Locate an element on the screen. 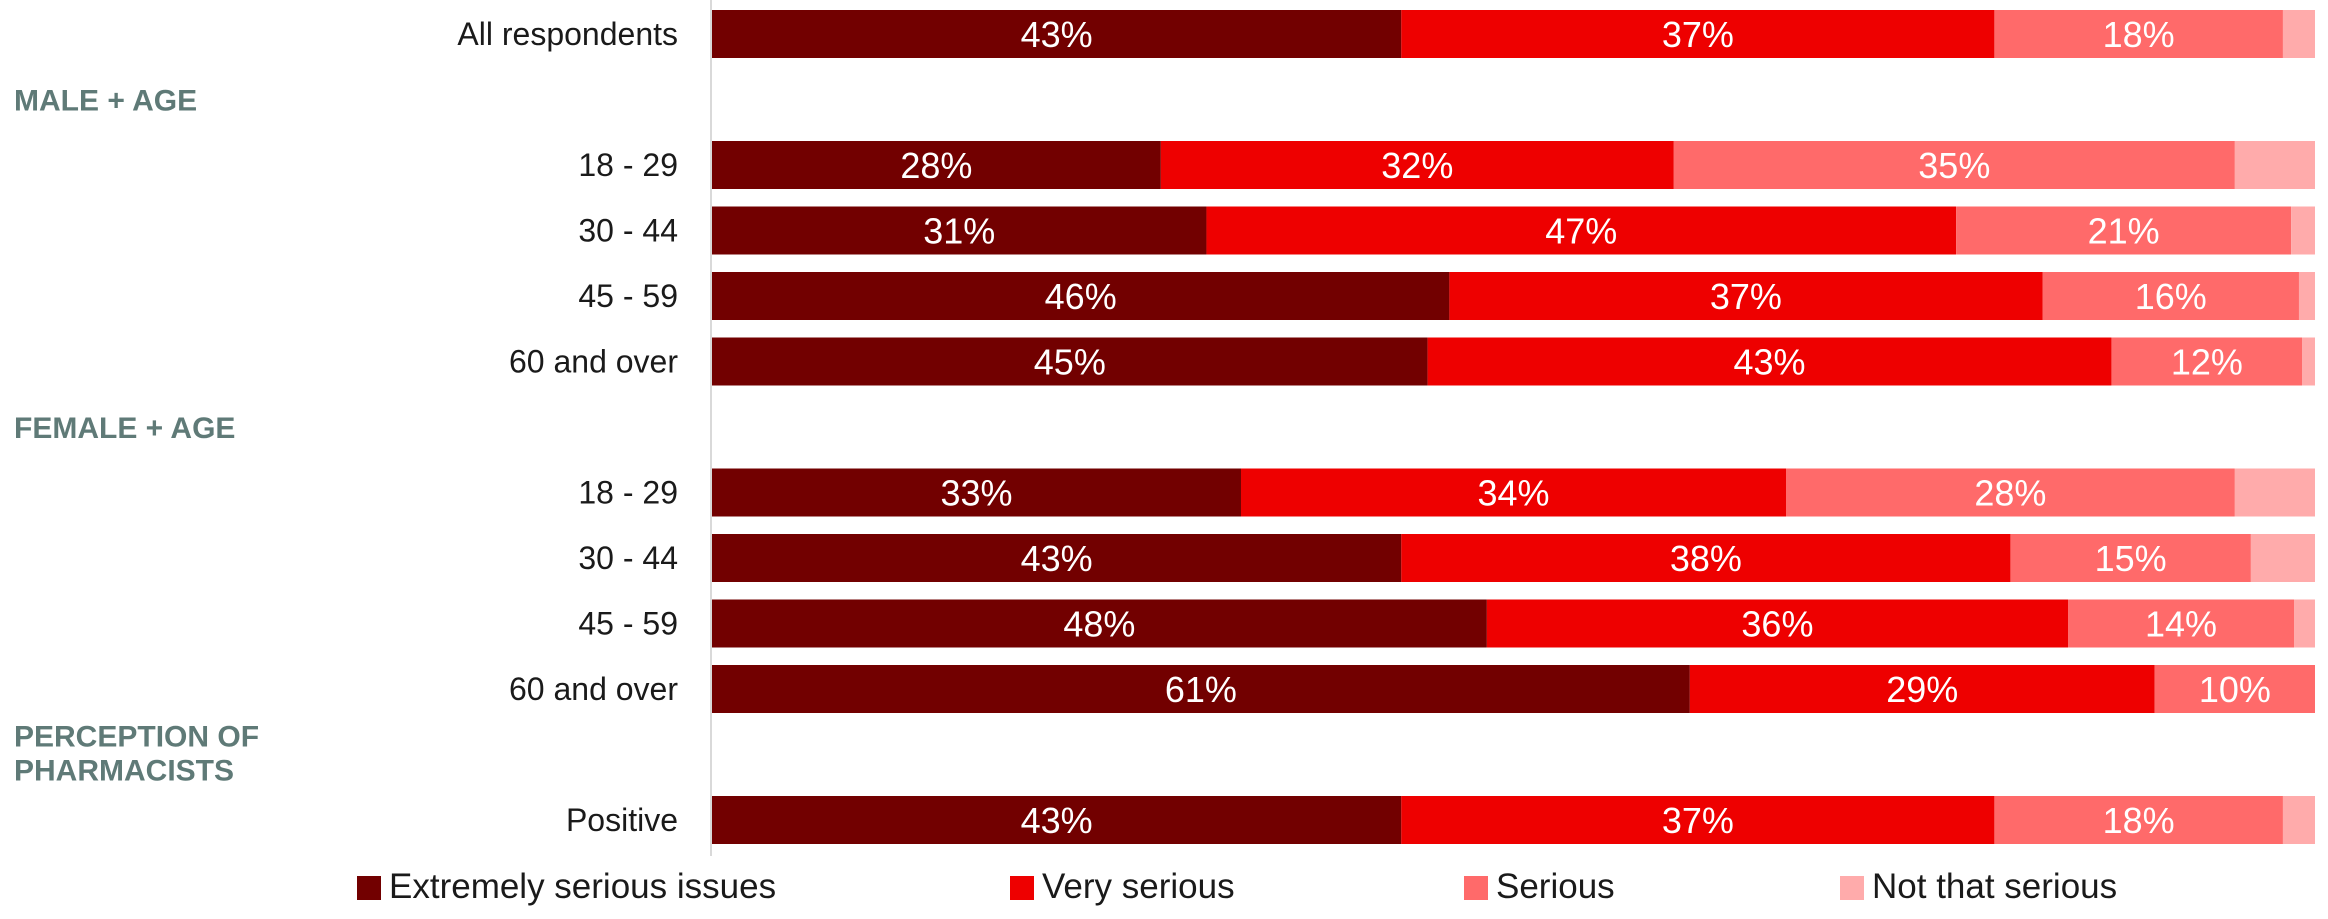  data-label: 36% is located at coordinates (1777, 624).